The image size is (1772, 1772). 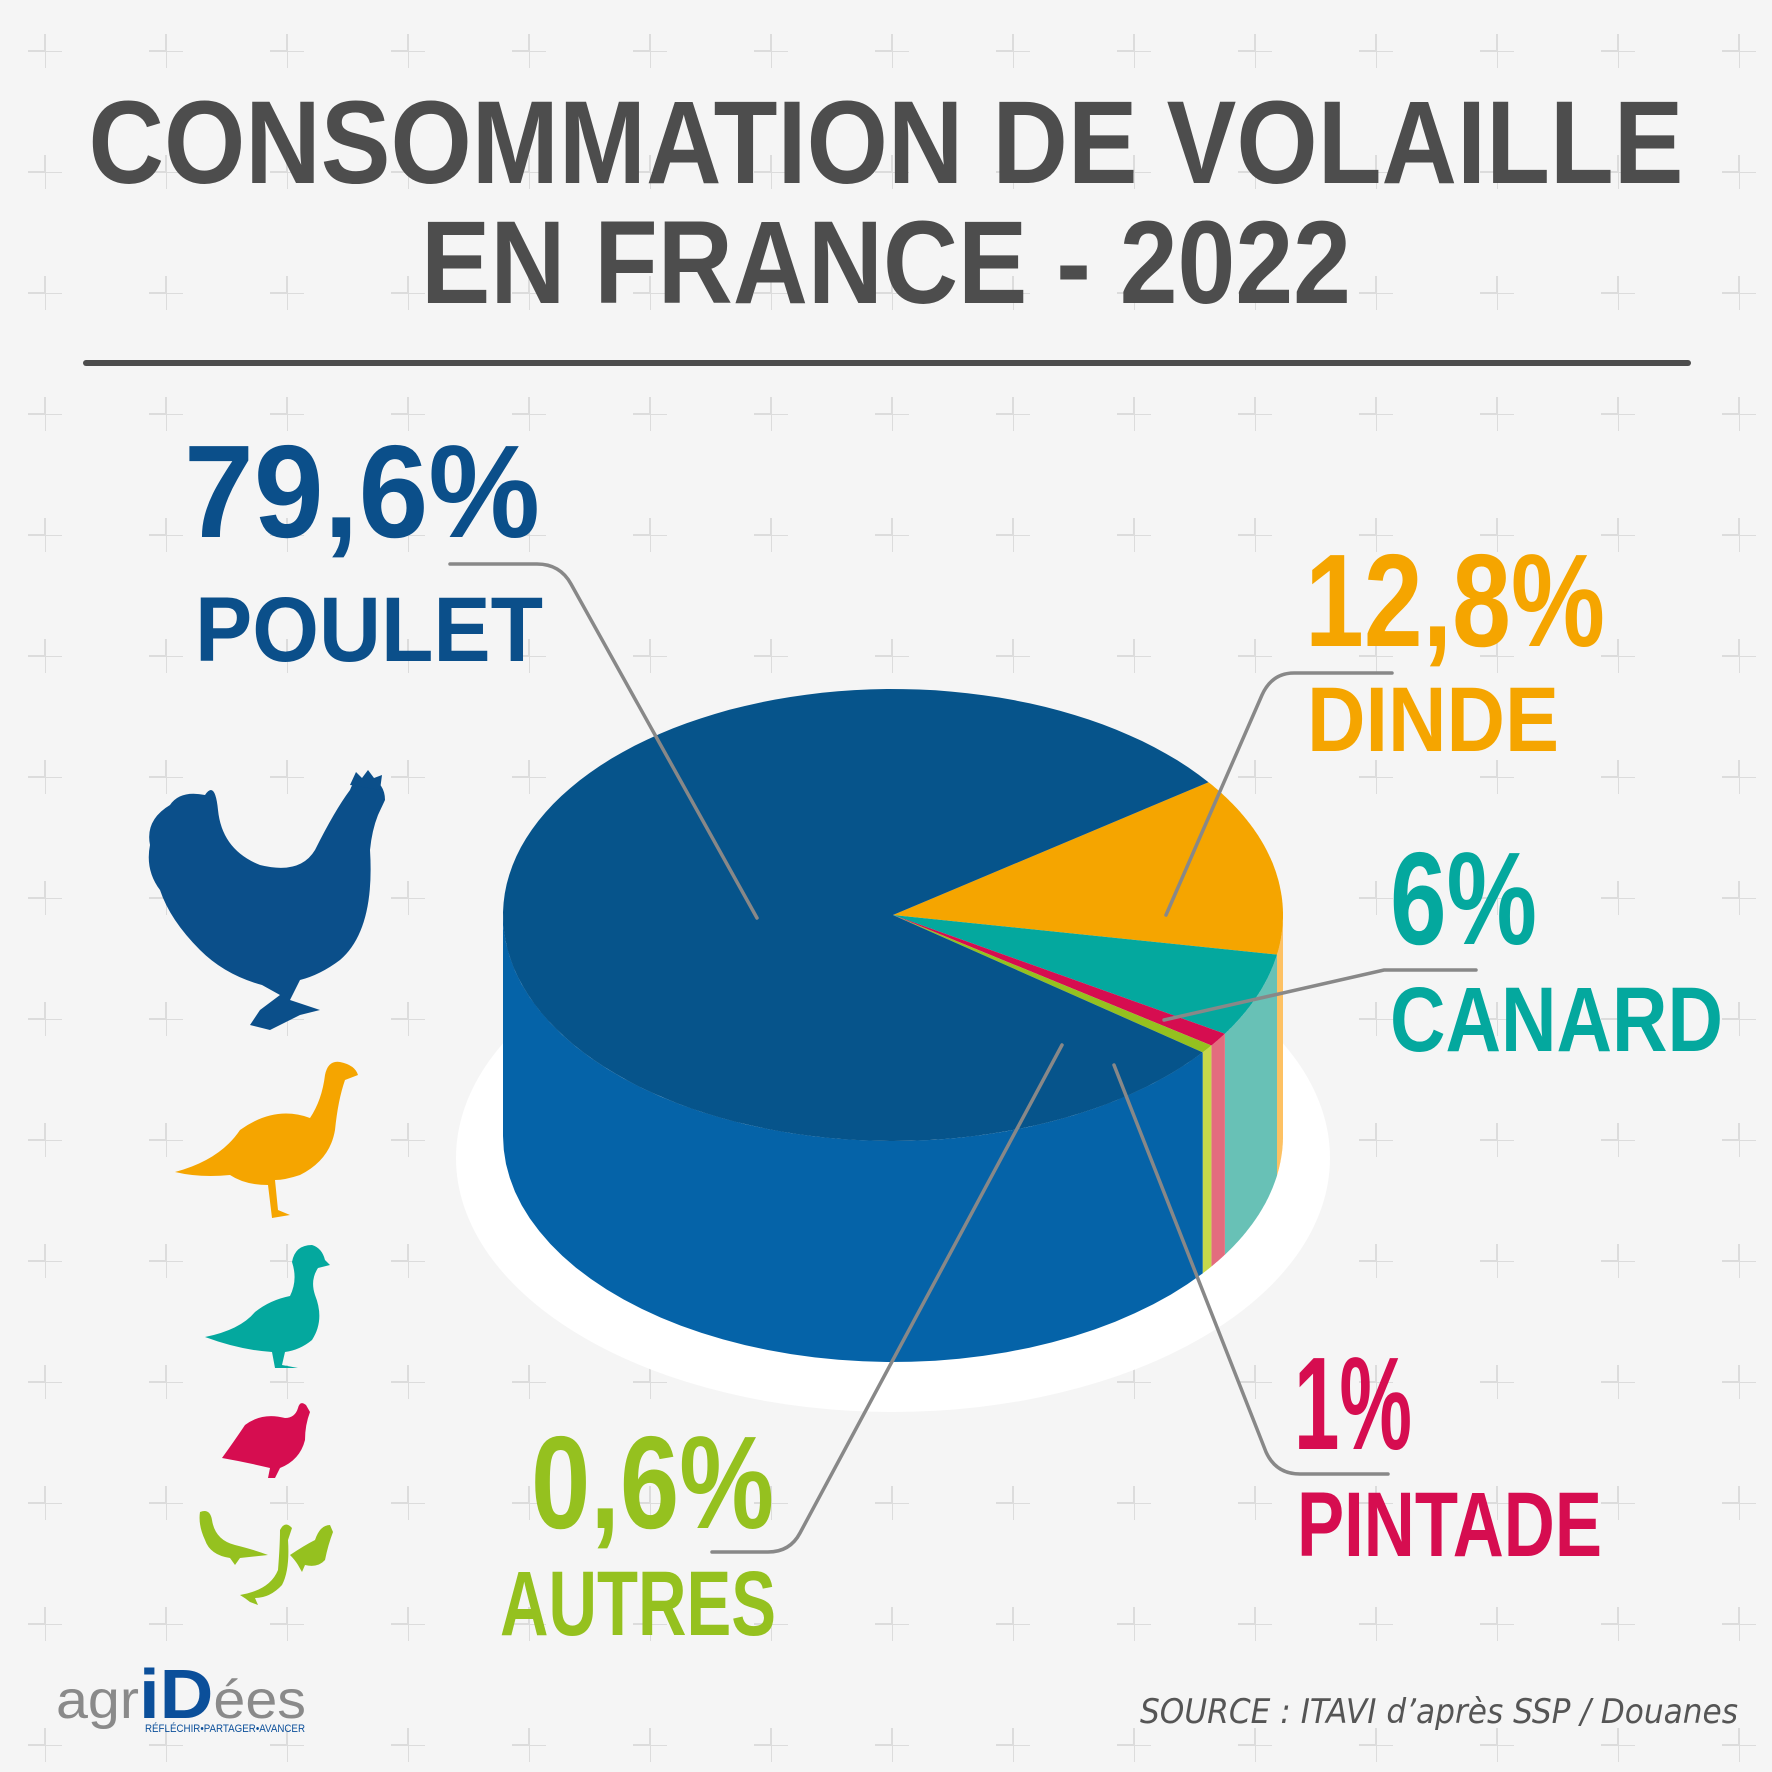 I want to click on pie-slice-canard, so click(x=1085, y=974).